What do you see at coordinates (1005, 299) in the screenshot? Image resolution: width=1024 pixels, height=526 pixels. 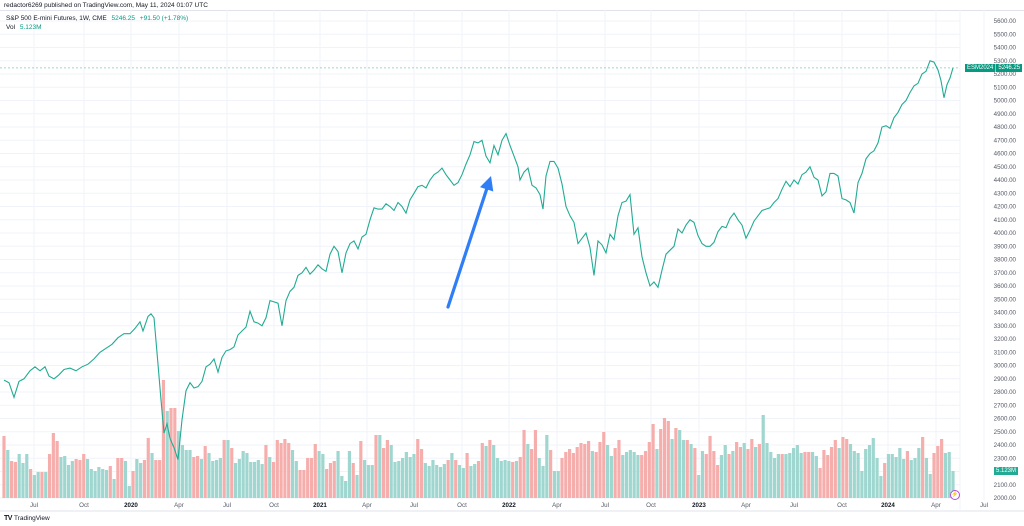 I see `svg-text: 3500.00` at bounding box center [1005, 299].